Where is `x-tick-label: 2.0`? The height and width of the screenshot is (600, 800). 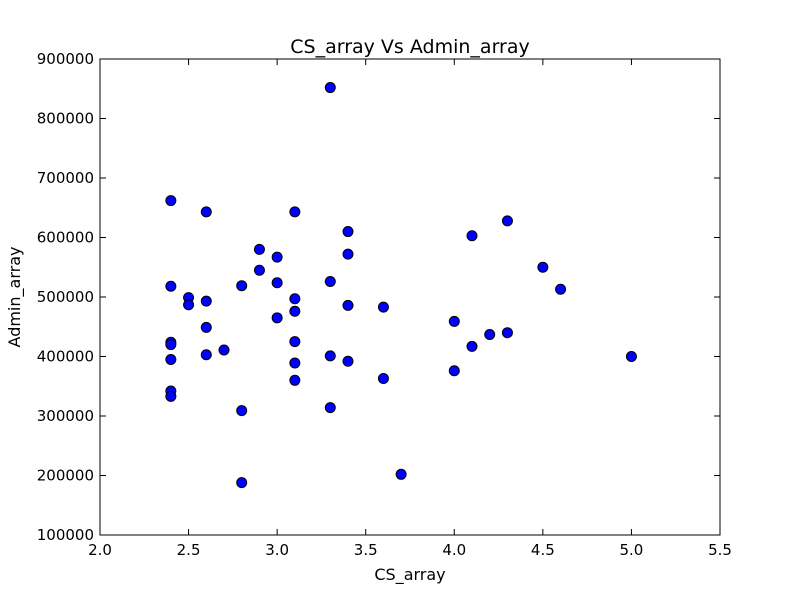
x-tick-label: 2.0 is located at coordinates (100, 550).